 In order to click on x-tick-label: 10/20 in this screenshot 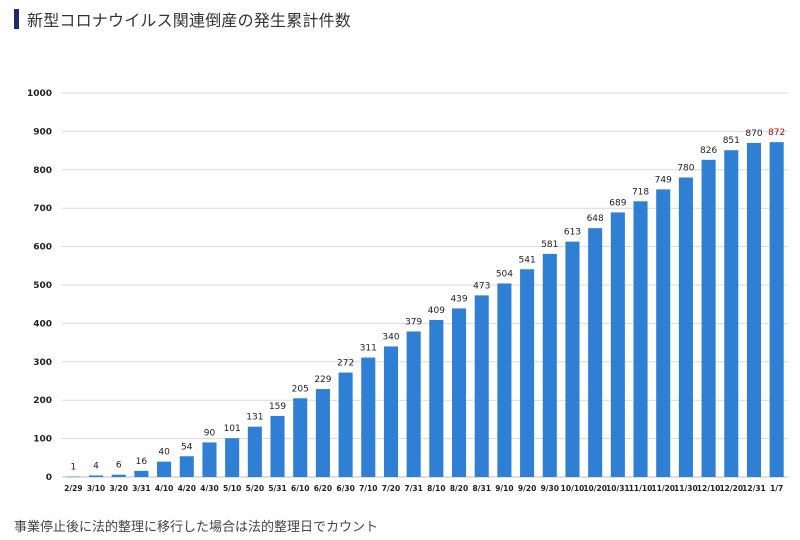, I will do `click(595, 488)`.